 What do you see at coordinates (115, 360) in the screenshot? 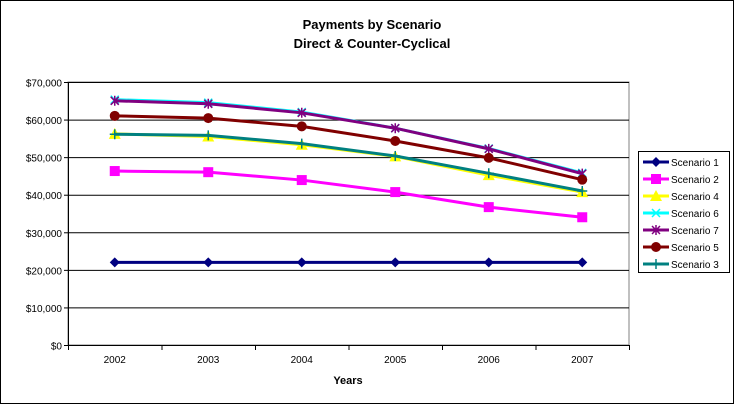
I see `x-tick-label: 2002` at bounding box center [115, 360].